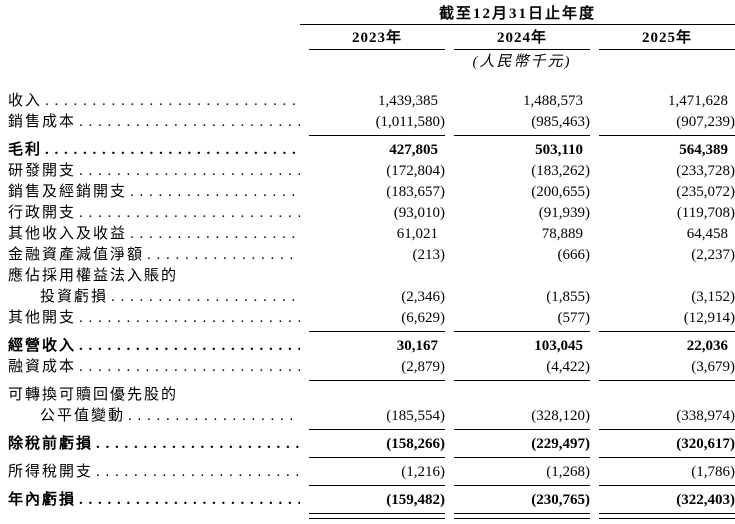 The height and width of the screenshot is (524, 735). Describe the element at coordinates (522, 369) in the screenshot. I see `cell-value: (4,422)` at that location.